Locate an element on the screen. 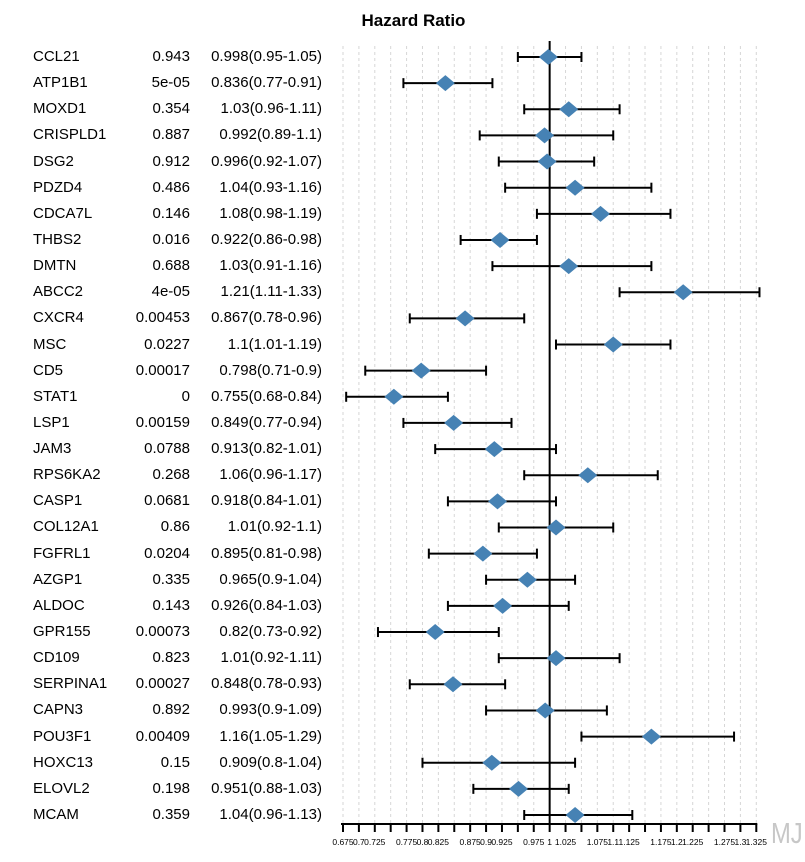 This screenshot has width=805, height=862. axis-tick-label: 0.975 is located at coordinates (534, 842).